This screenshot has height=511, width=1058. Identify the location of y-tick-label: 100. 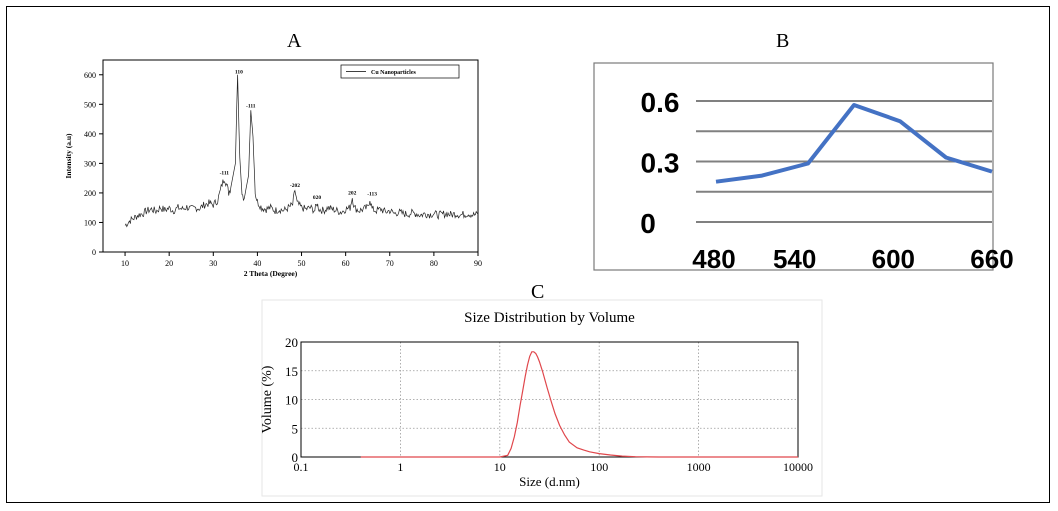
(90, 222).